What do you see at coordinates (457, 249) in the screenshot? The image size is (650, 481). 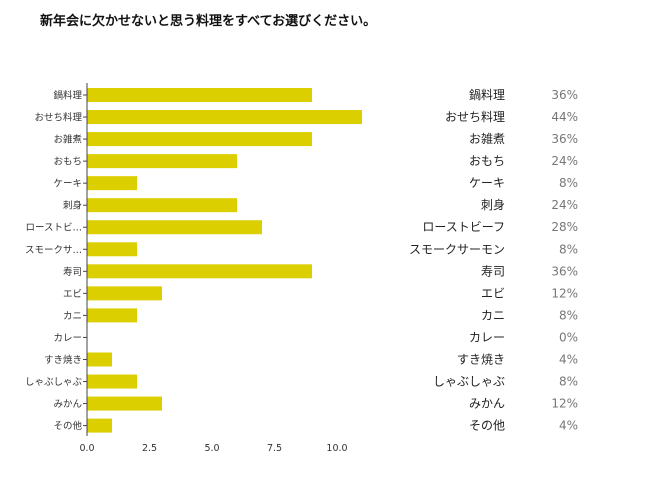 I see `table-item-name: スモークサーモン` at bounding box center [457, 249].